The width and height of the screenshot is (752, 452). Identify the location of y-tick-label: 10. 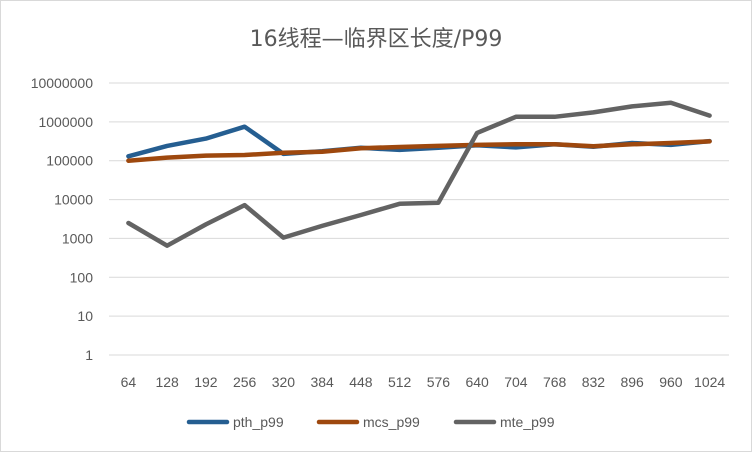
(85, 316).